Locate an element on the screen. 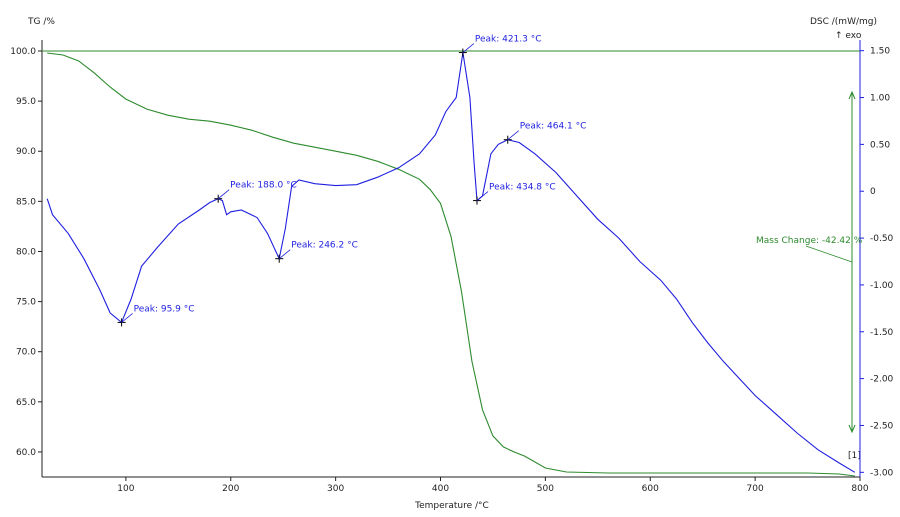  y-right-axis-title: DSC /(mW/mg) is located at coordinates (843, 22).